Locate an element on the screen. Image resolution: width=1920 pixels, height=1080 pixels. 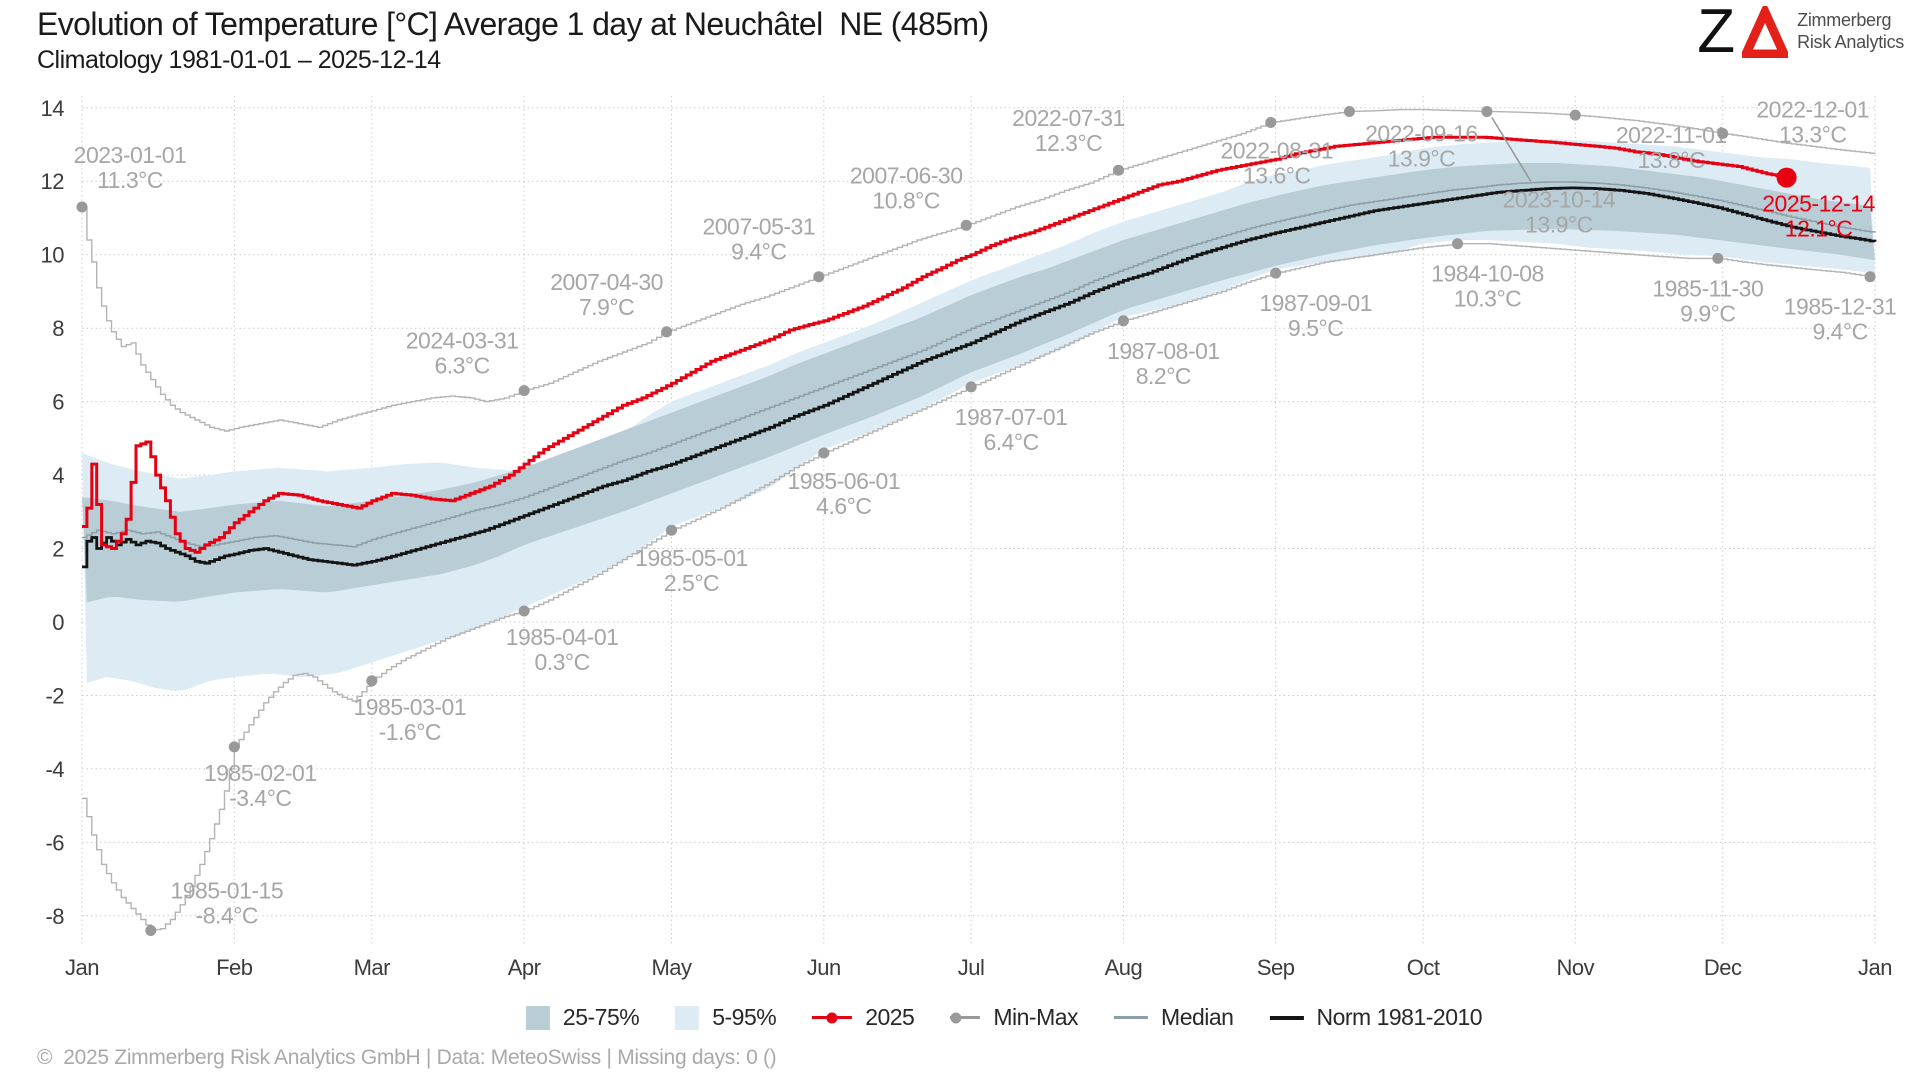
logo-text: Zimmerberg Risk Analytics is located at coordinates (1850, 31).